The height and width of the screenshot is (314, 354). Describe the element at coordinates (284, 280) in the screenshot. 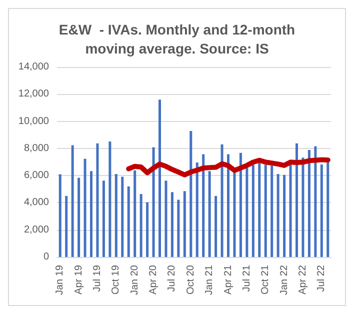

I see `x-tick-label: Jan 22` at that location.